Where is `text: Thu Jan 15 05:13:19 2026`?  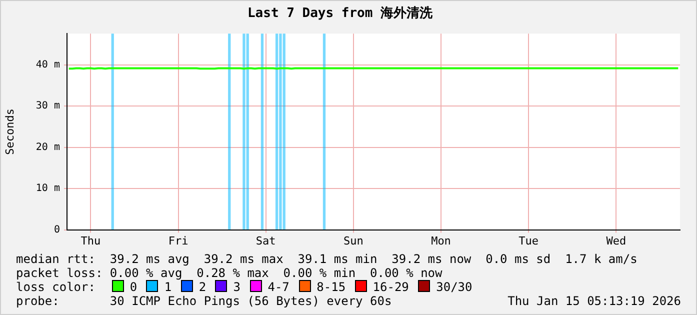
text: Thu Jan 15 05:13:19 2026 is located at coordinates (594, 301).